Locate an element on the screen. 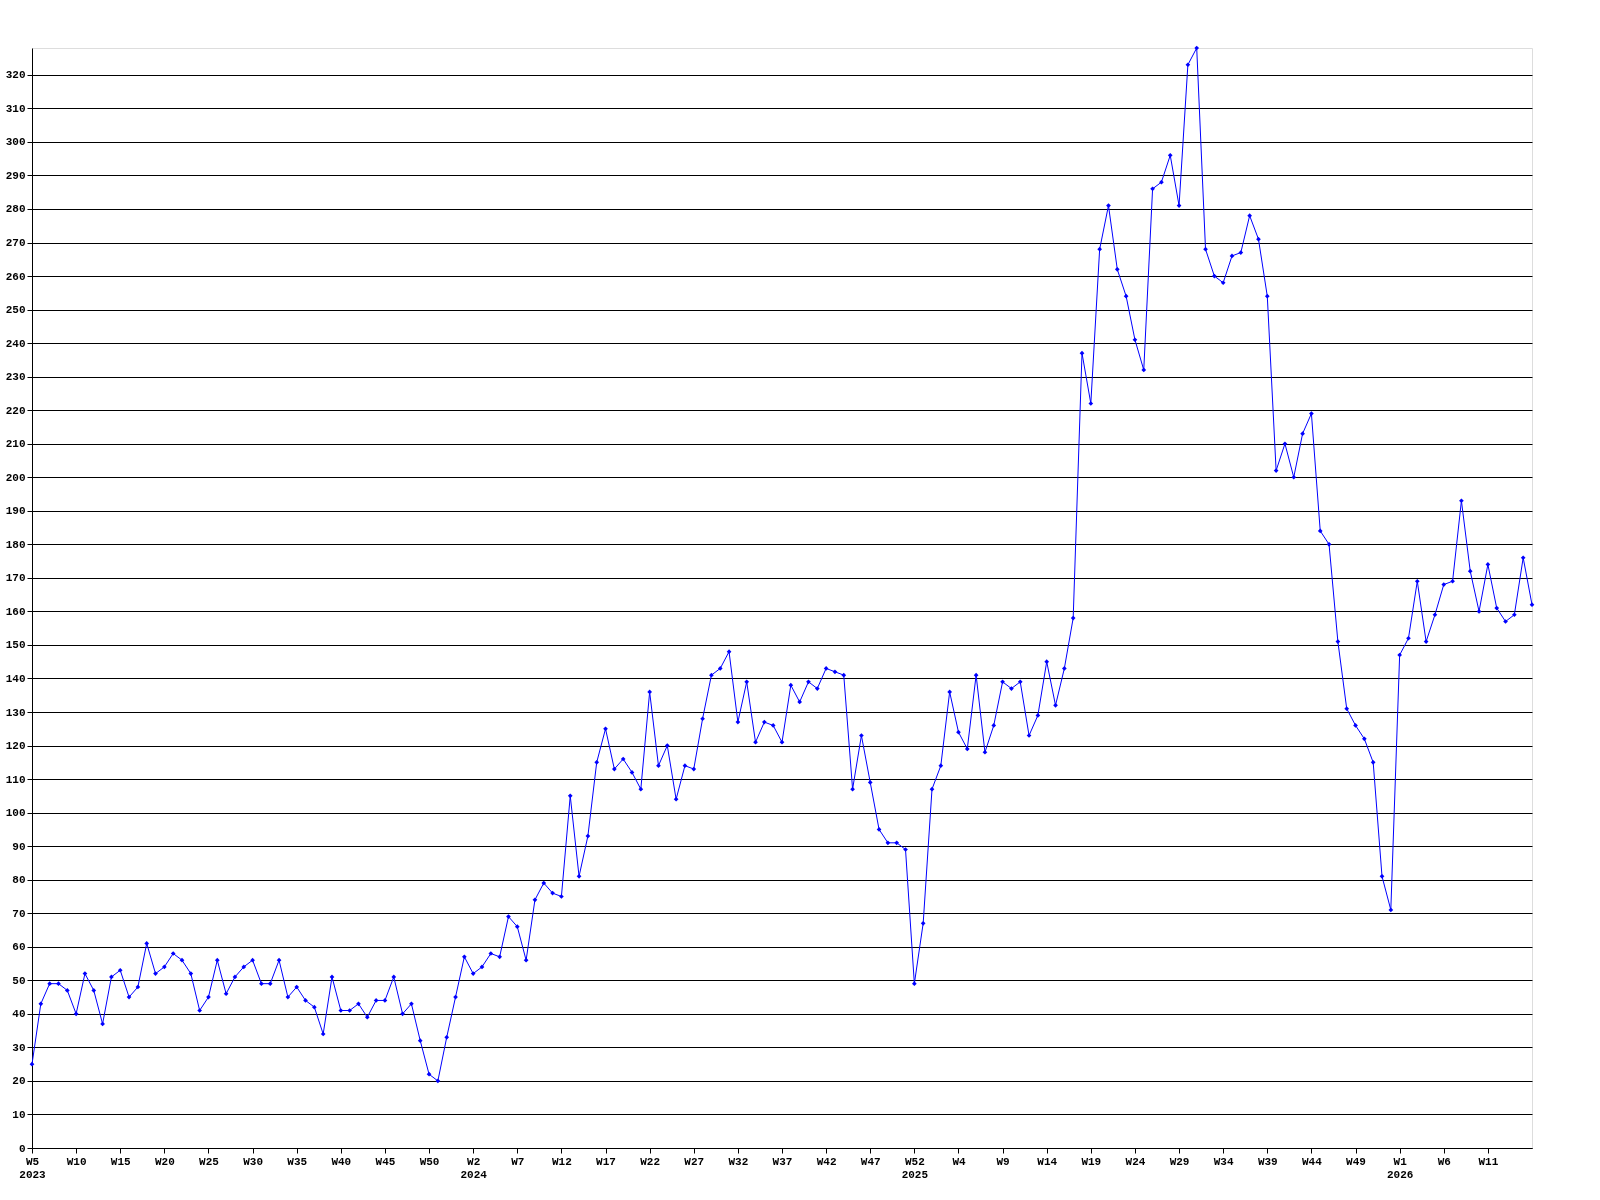  x-tick-label: W19 is located at coordinates (1091, 1161).